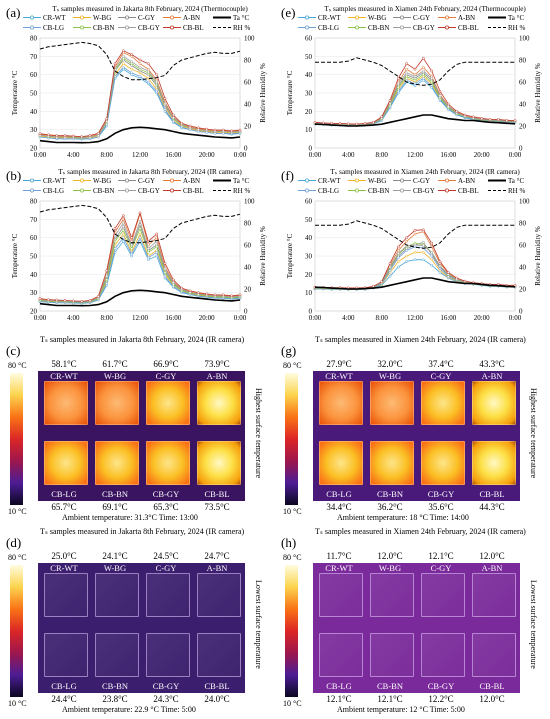 The height and width of the screenshot is (719, 550). Describe the element at coordinates (15, 92) in the screenshot. I see `y-axis-label: Temperature °C` at that location.